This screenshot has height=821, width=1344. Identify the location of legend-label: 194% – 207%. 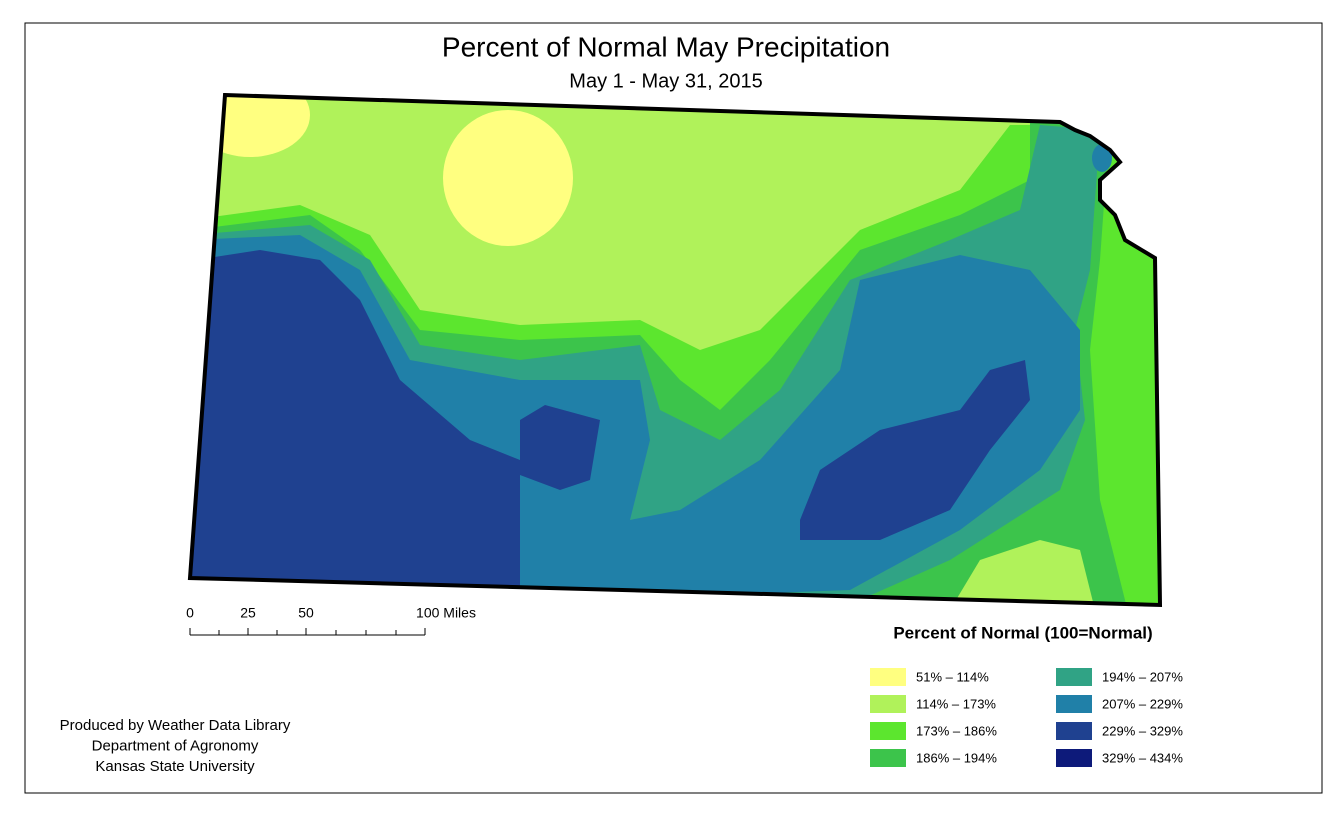
(1142, 676).